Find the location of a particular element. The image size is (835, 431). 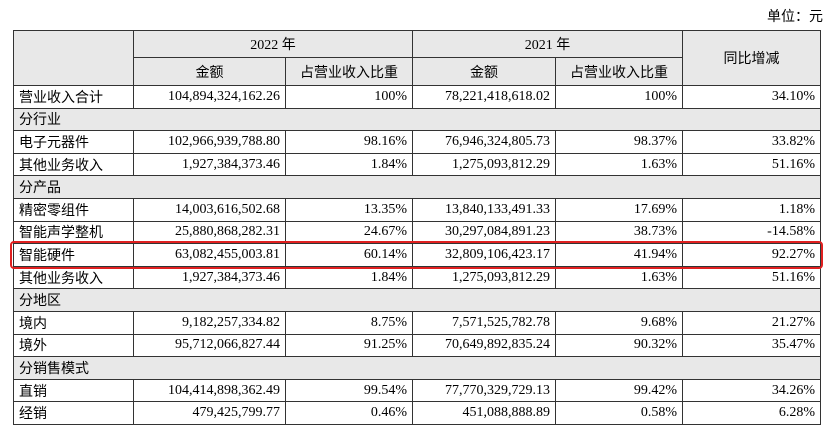

row-label: 智能硬件 is located at coordinates (73, 255).